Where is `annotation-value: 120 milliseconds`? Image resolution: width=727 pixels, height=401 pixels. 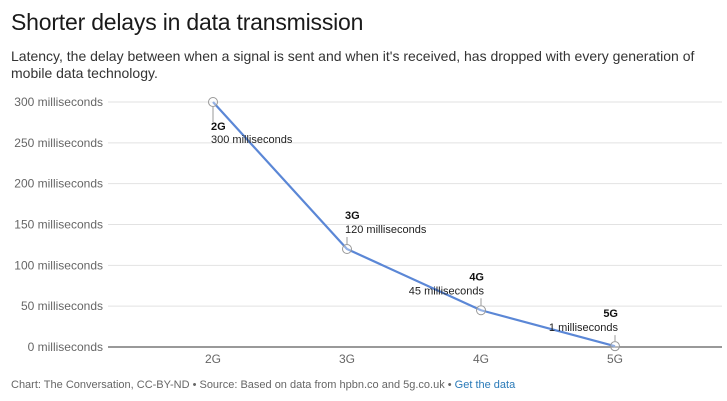
annotation-value: 120 milliseconds is located at coordinates (386, 230).